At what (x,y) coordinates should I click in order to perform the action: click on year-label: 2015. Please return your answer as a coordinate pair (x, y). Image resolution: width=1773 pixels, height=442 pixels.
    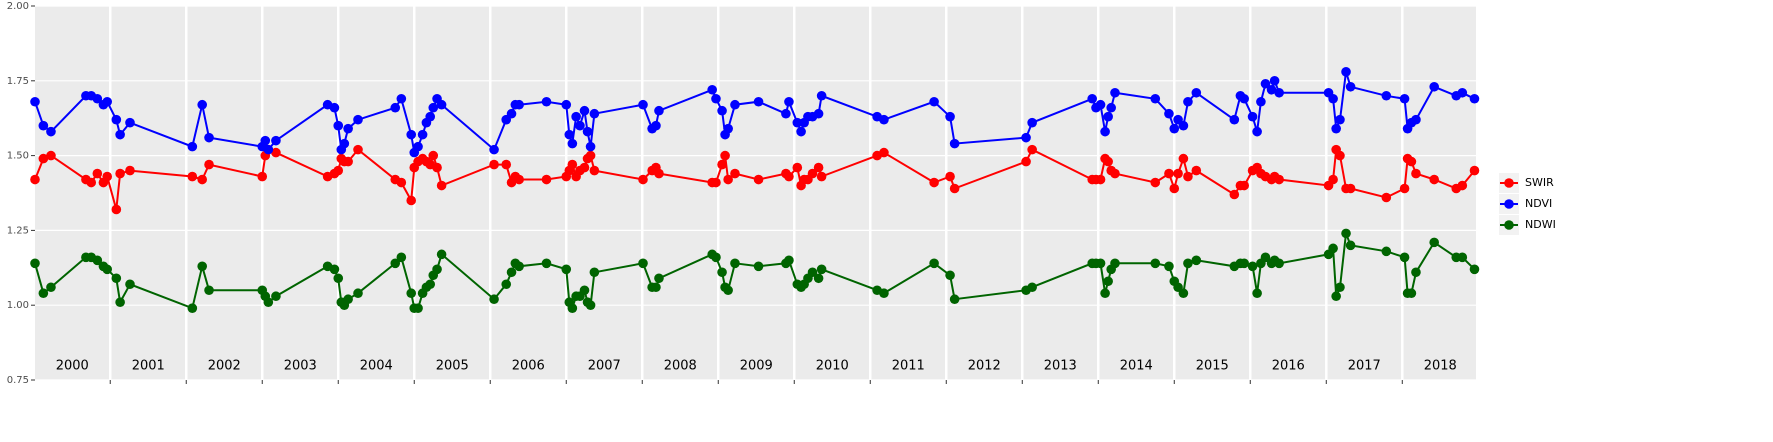
    Looking at the image, I should click on (1212, 366).